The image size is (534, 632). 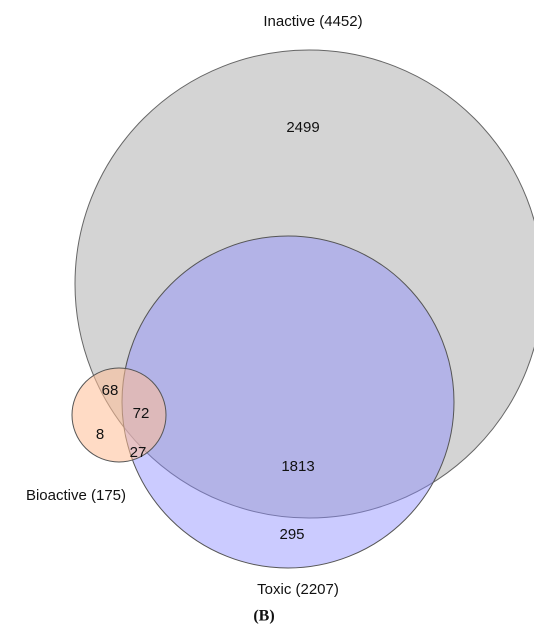 I want to click on region-count: 72, so click(x=141, y=413).